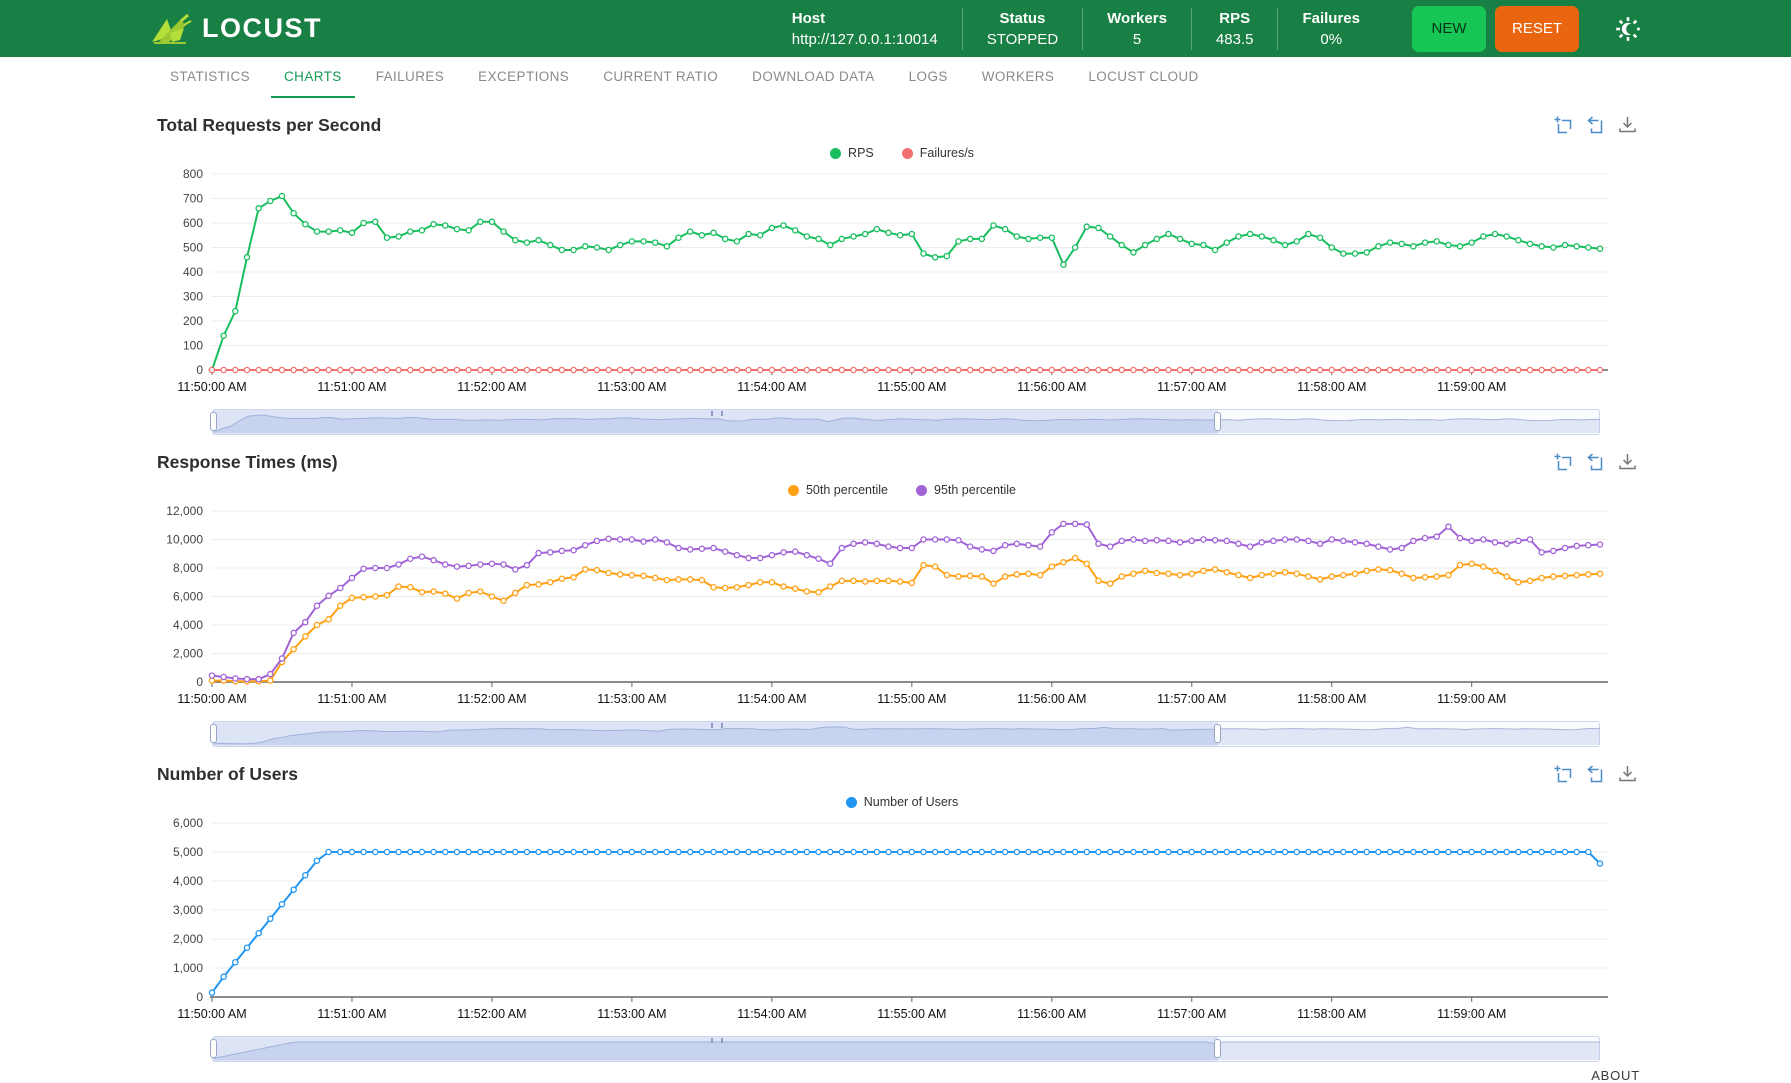 The image size is (1791, 1083). What do you see at coordinates (199, 682) in the screenshot?
I see `svg-text: 0` at bounding box center [199, 682].